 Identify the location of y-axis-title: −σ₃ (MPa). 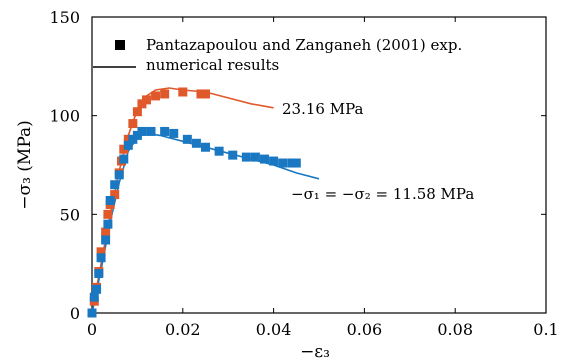
(25, 165).